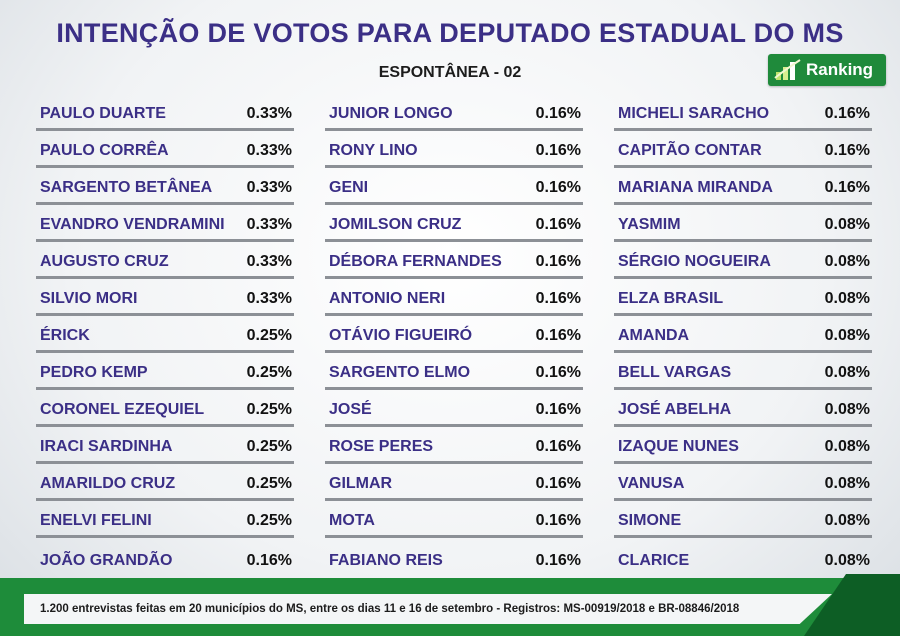 This screenshot has height=636, width=900. Describe the element at coordinates (165, 519) in the screenshot. I see `candidate-row: ENELVI FELINI 0.25%` at that location.